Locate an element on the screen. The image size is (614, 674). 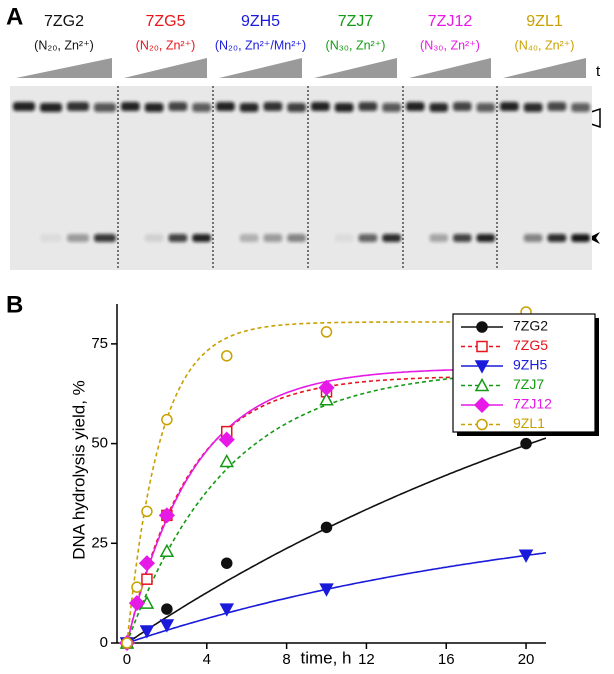
x-tick-label: 4 is located at coordinates (207, 659).